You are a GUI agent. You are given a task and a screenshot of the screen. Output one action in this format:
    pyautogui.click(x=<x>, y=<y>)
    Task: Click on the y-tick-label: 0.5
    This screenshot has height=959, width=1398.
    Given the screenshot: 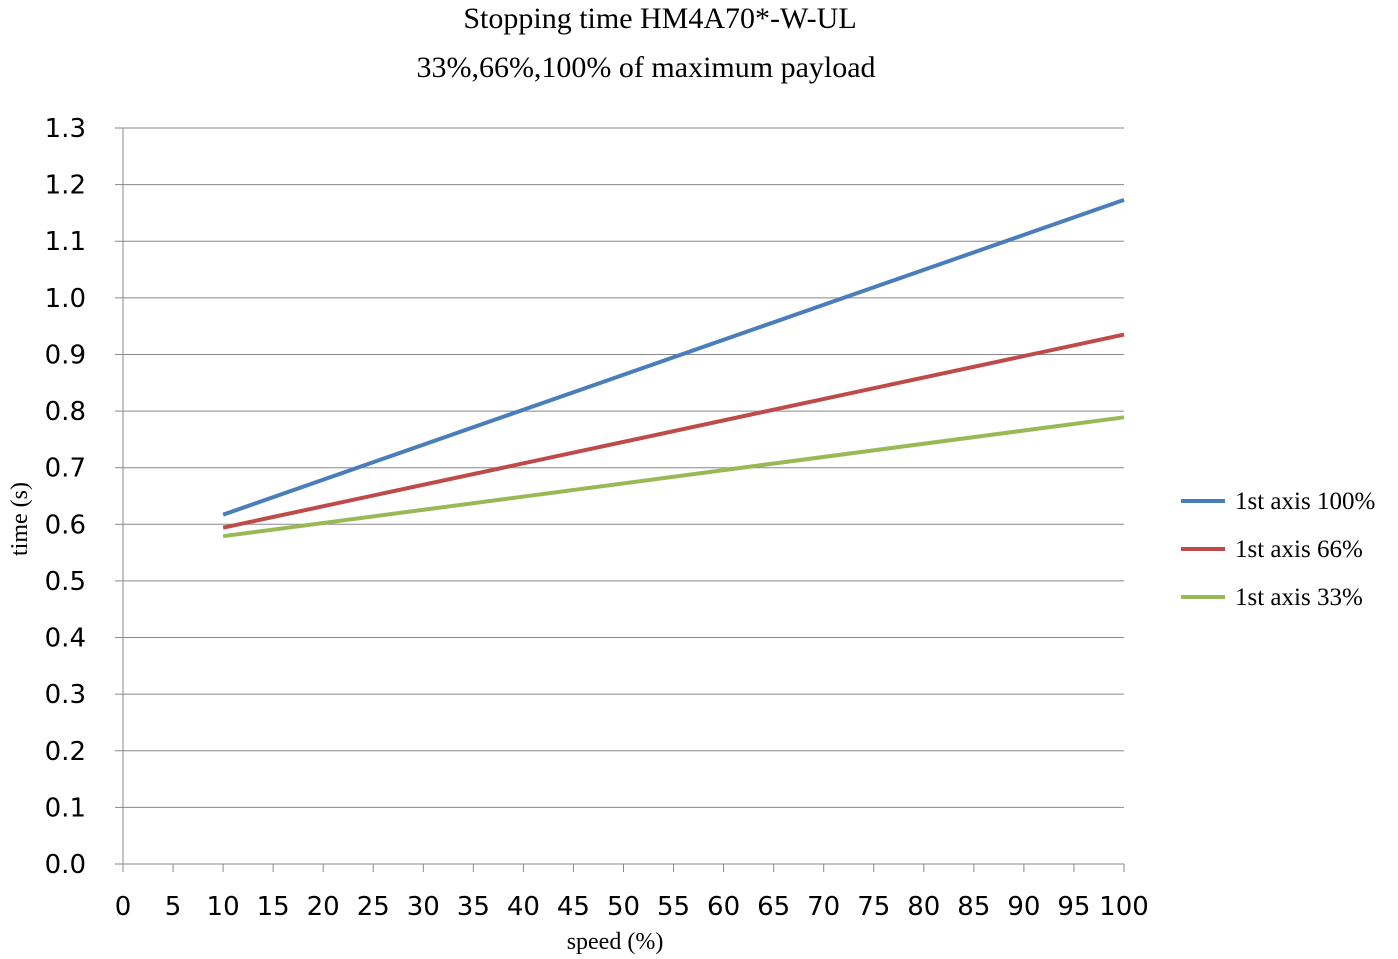 What is the action you would take?
    pyautogui.click(x=65, y=582)
    